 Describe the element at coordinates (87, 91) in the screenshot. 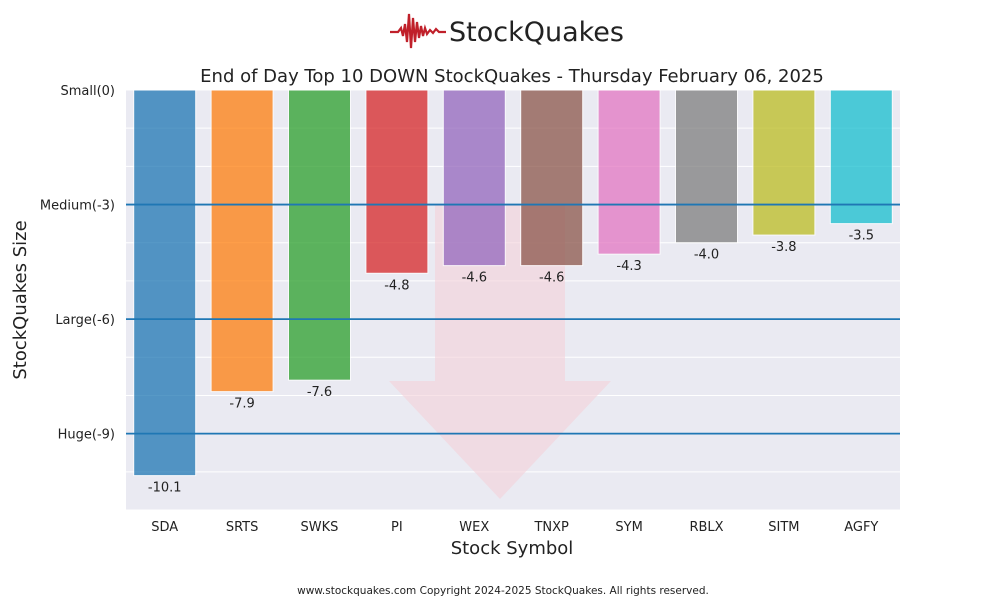

I see `y-tick-label: Small(0)` at that location.